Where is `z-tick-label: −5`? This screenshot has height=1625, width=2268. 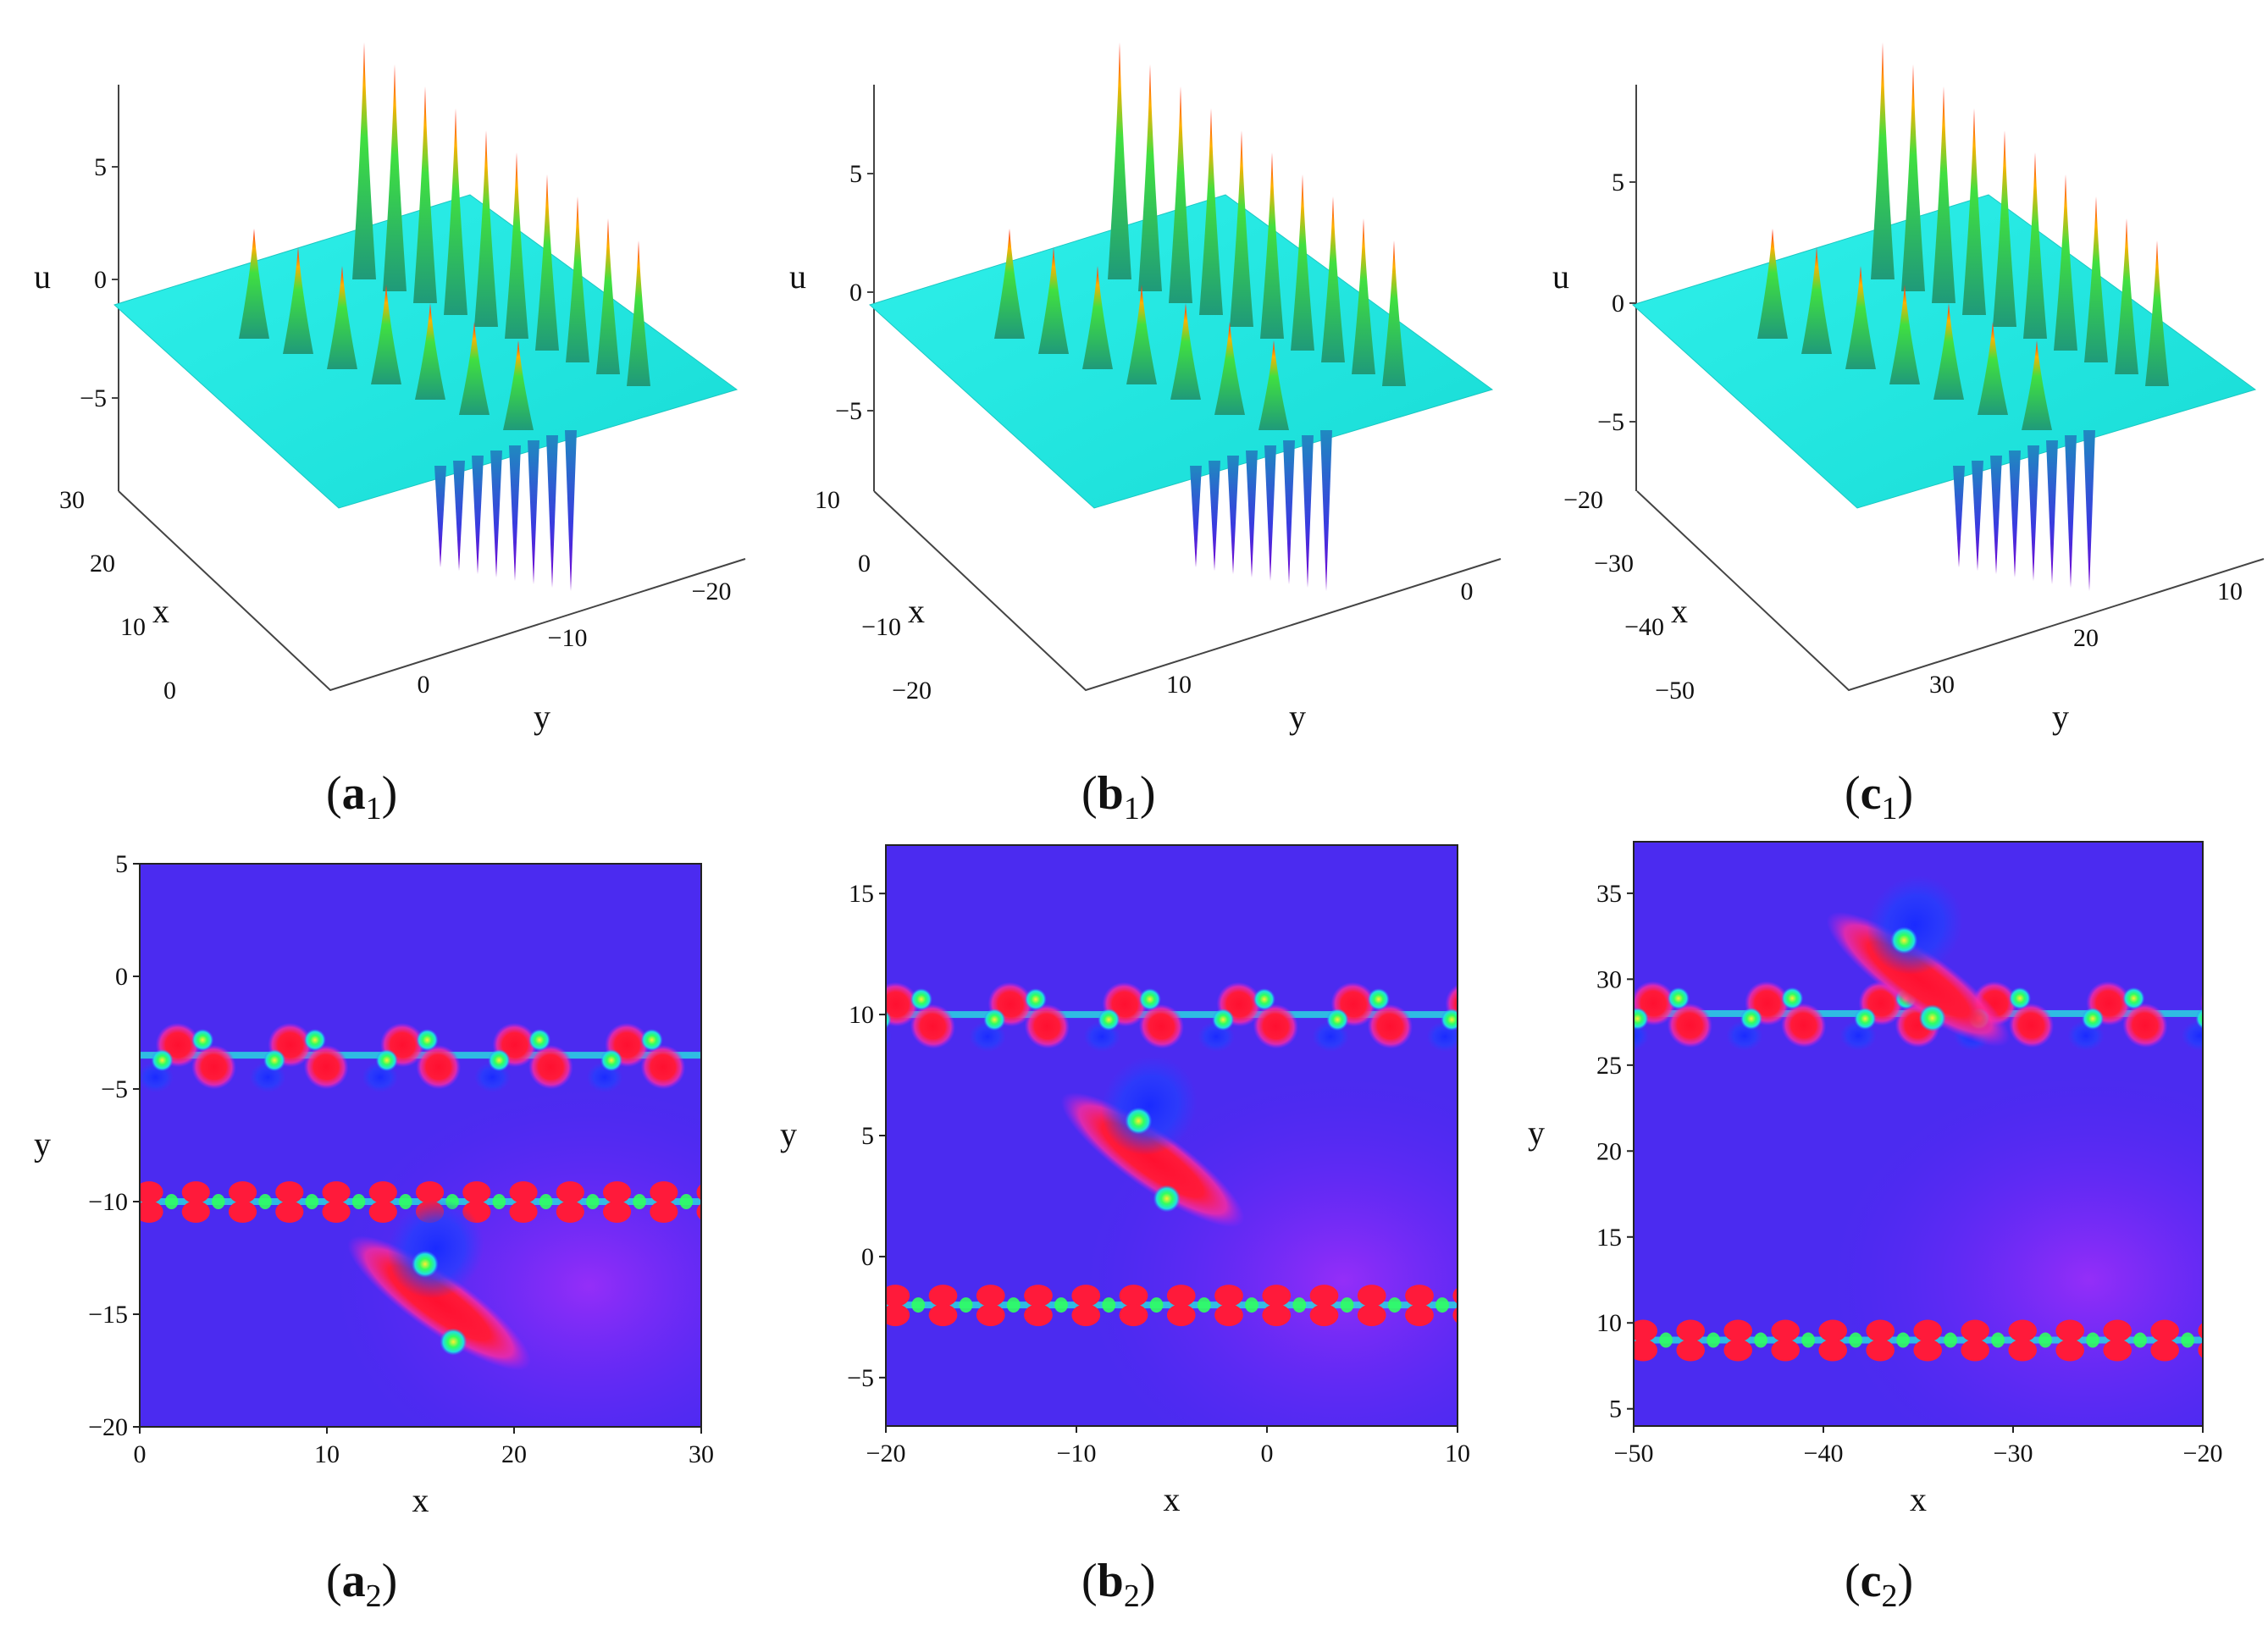
z-tick-label: −5 is located at coordinates (93, 398).